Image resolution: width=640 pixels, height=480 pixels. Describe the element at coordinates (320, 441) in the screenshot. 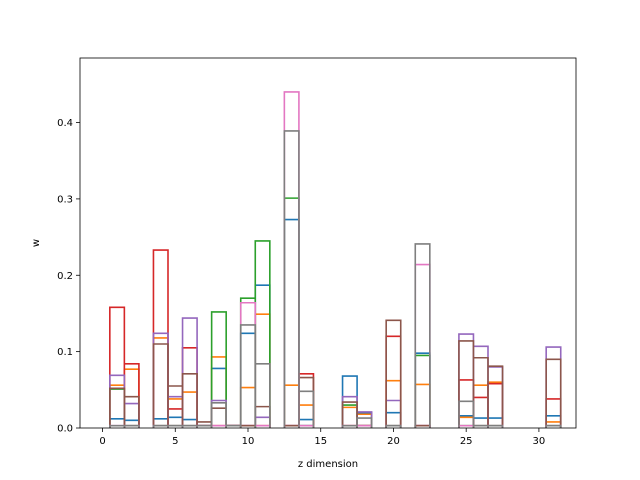

I see `x-tick-label: 15` at that location.